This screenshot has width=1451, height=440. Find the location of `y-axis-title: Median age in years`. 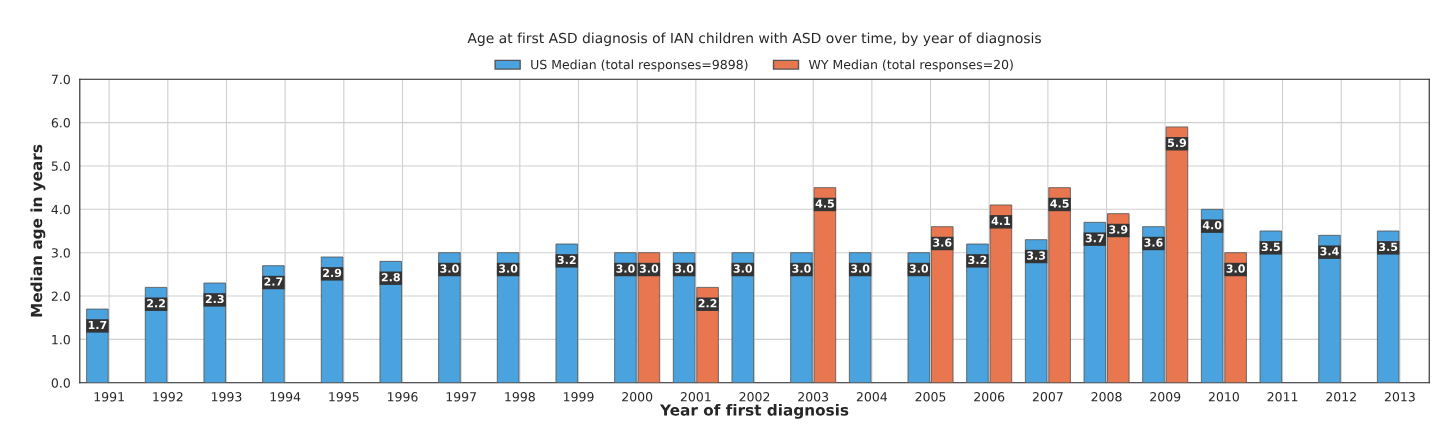

y-axis-title: Median age in years is located at coordinates (38, 230).